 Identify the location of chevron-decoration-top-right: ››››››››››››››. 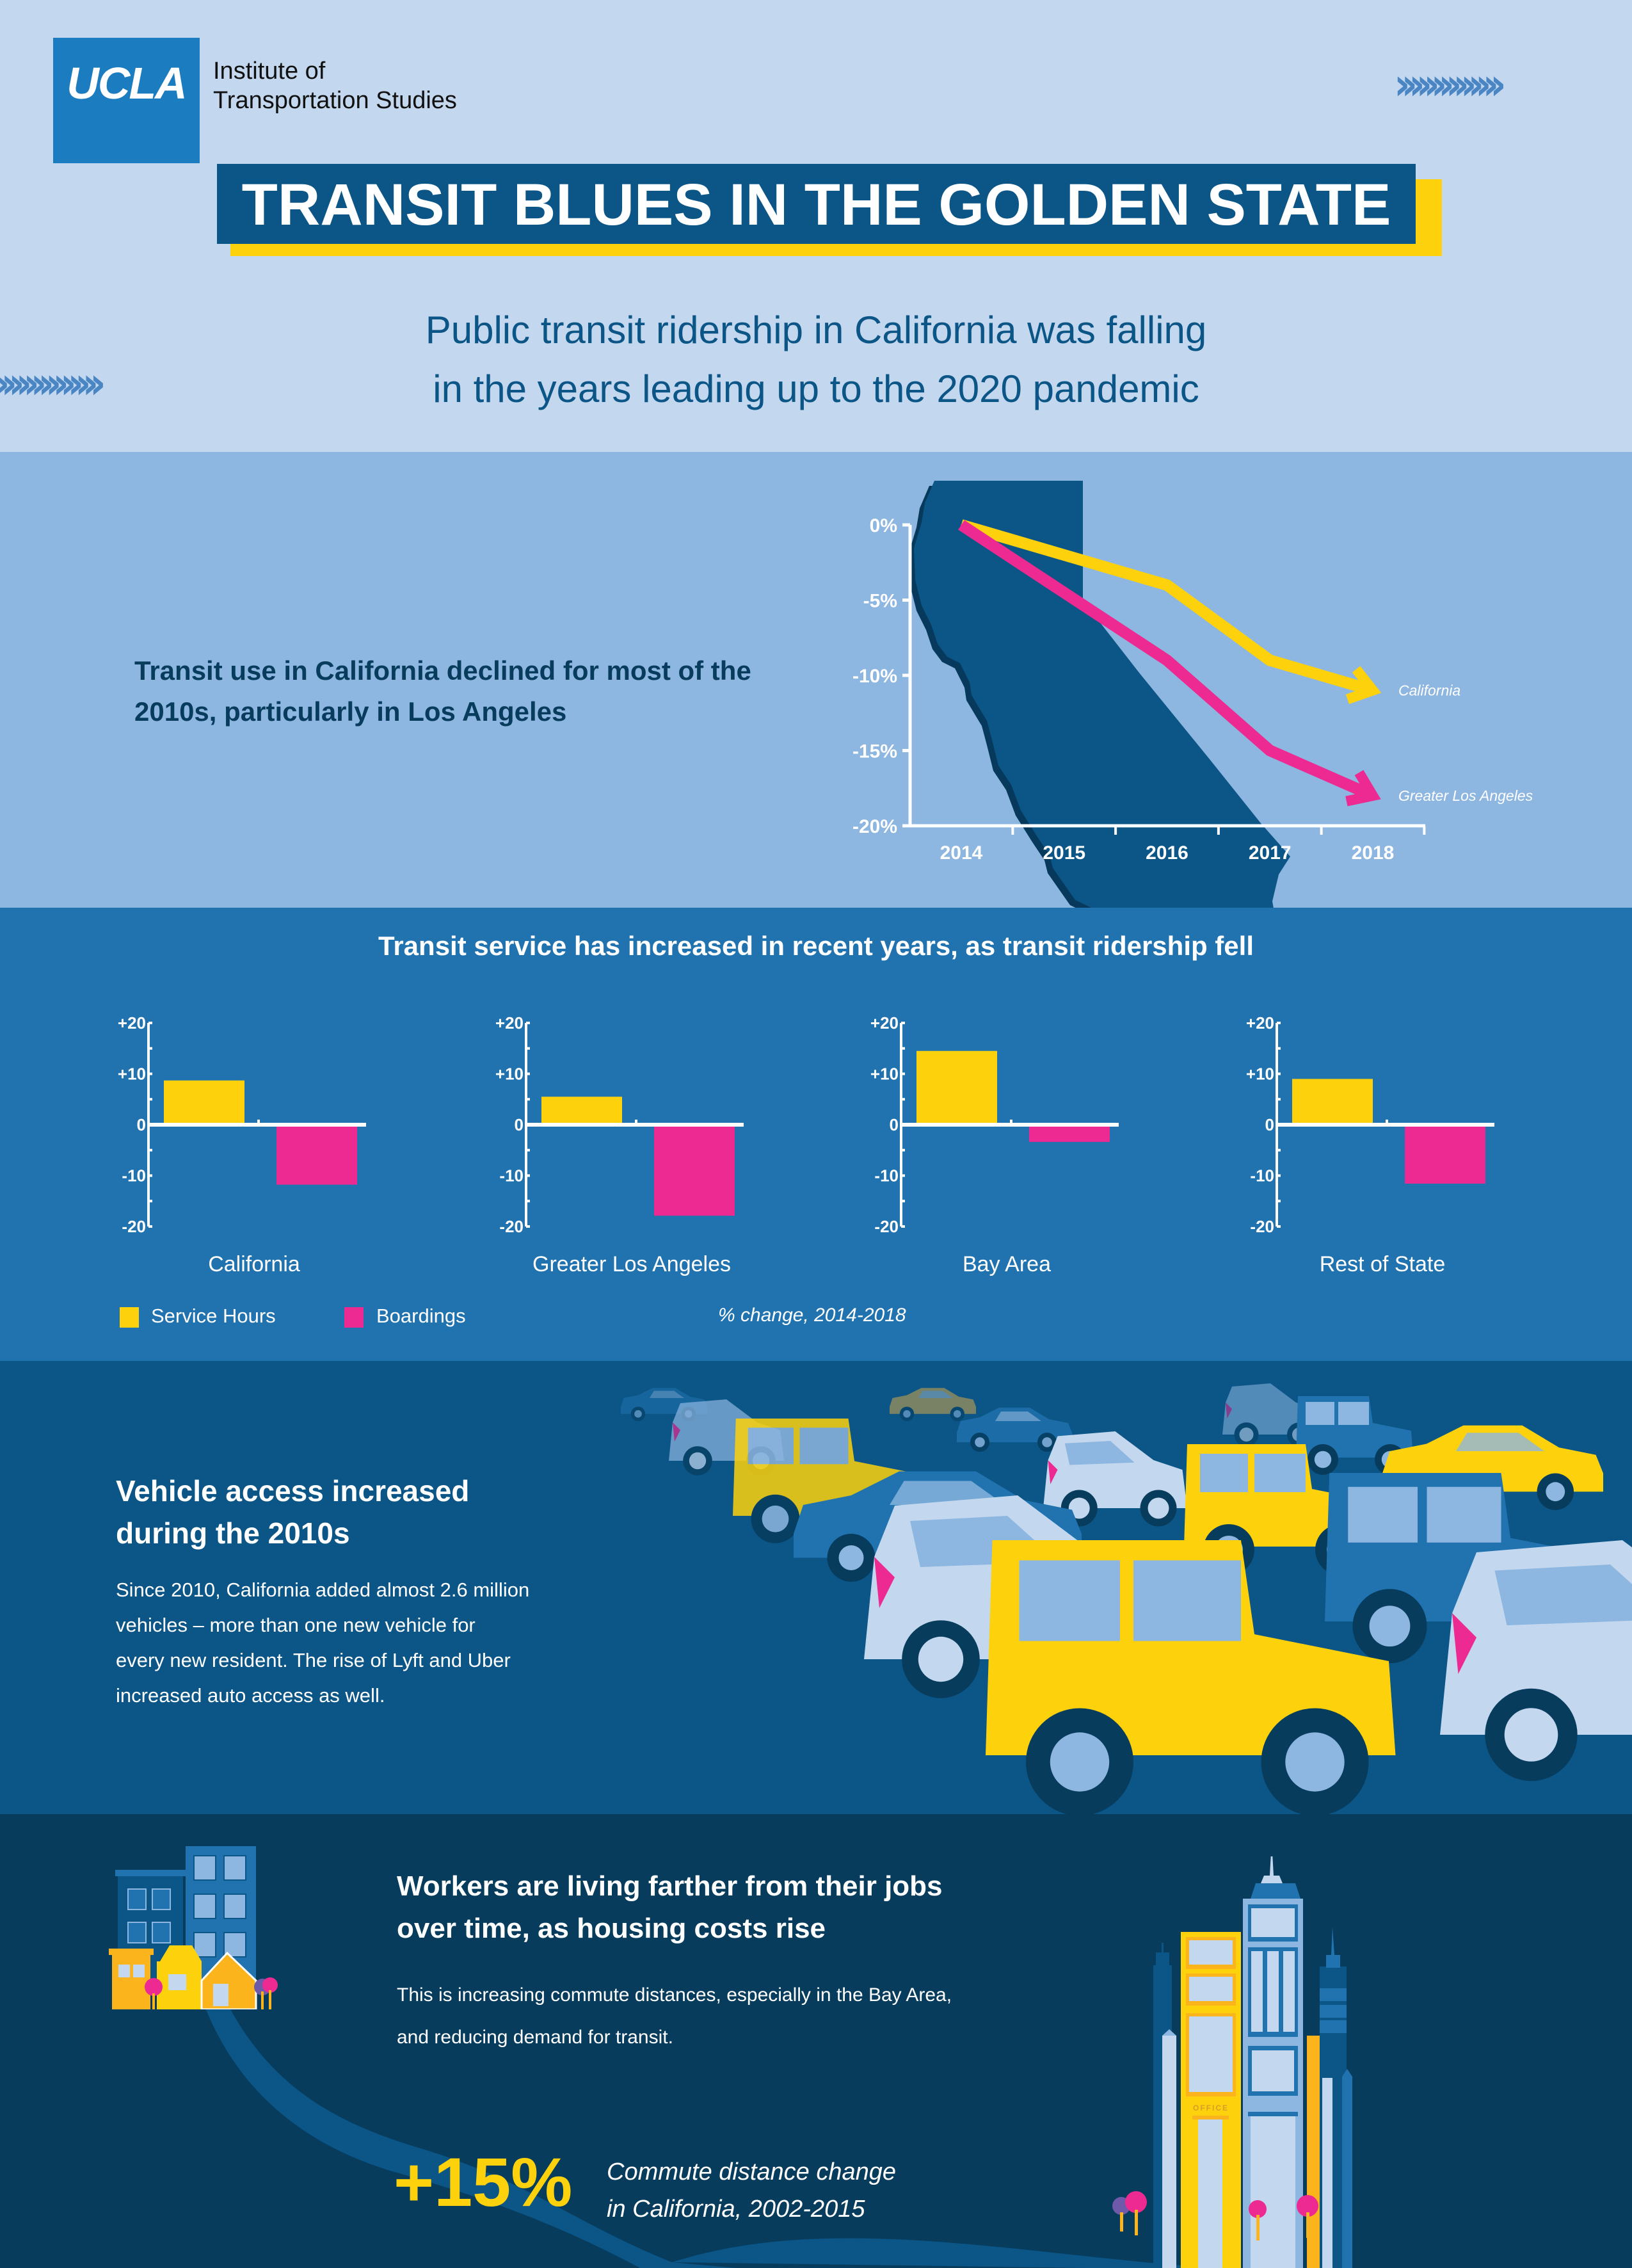
(1450, 84).